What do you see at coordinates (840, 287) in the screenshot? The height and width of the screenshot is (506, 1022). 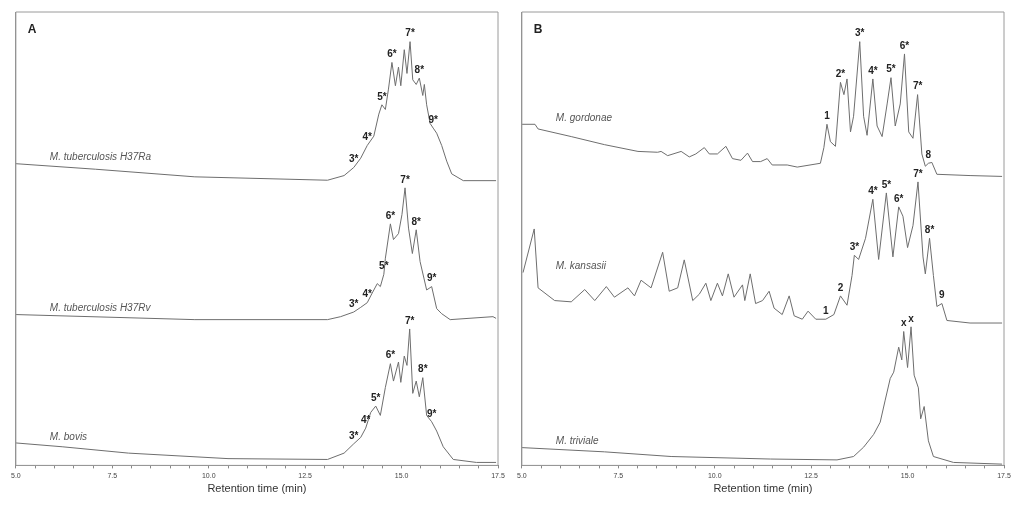 I see `annotation: 2` at bounding box center [840, 287].